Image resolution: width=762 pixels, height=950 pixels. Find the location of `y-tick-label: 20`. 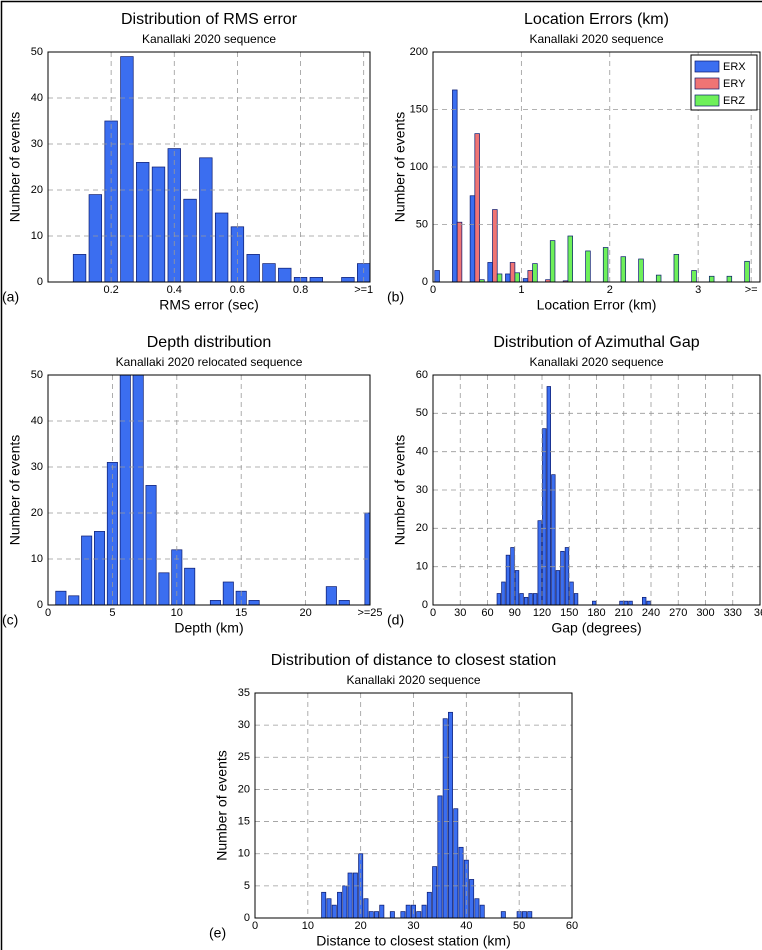

y-tick-label: 20 is located at coordinates (37, 190).